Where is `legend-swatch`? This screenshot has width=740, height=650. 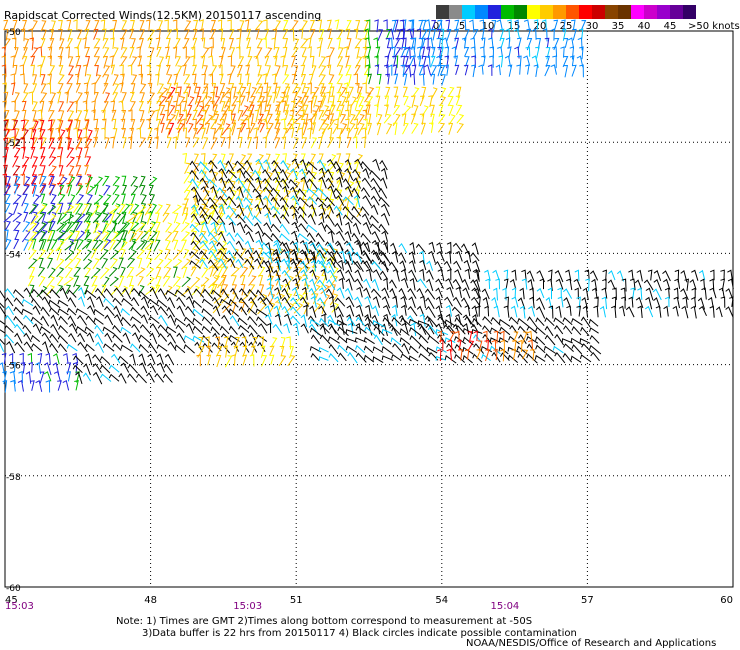 legend-swatch is located at coordinates (650, 12).